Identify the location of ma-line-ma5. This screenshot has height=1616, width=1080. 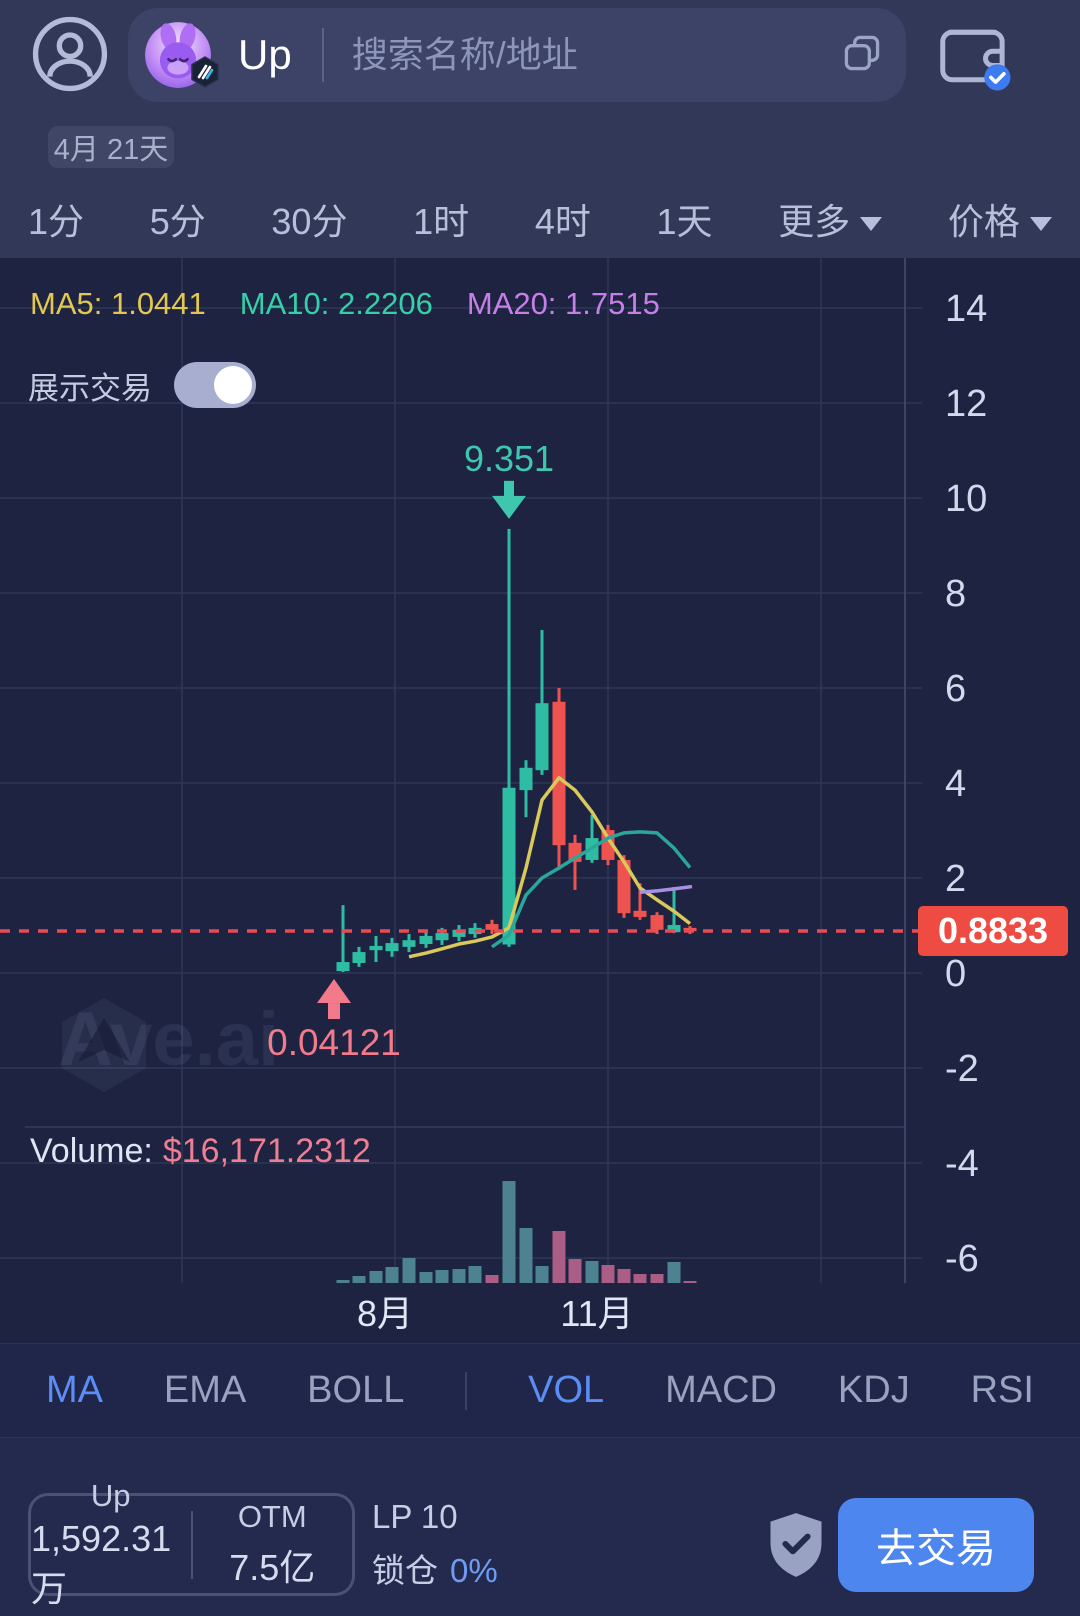
(550, 867).